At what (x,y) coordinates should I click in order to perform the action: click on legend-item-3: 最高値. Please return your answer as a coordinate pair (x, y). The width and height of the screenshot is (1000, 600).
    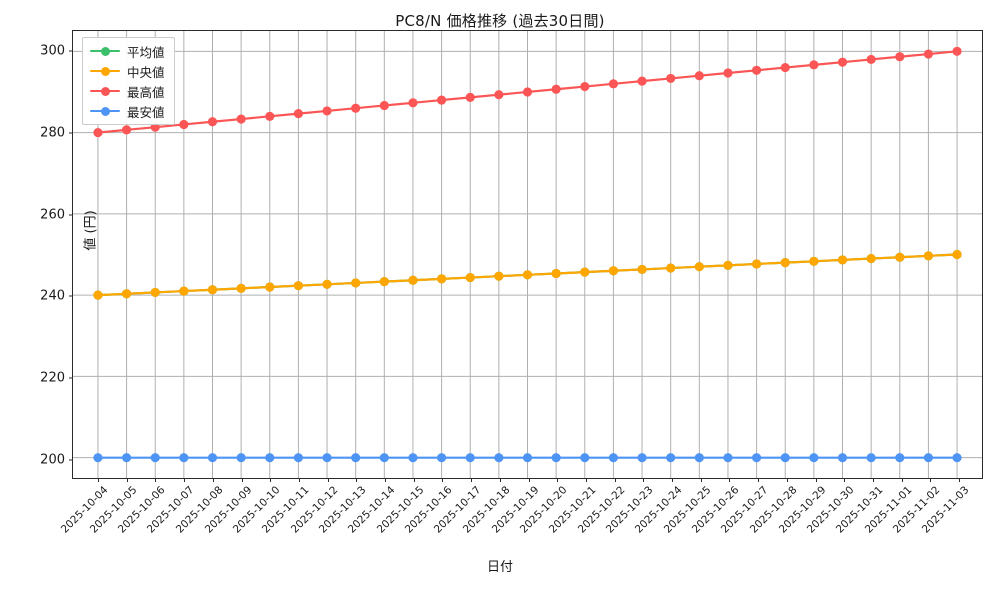
    Looking at the image, I should click on (127, 91).